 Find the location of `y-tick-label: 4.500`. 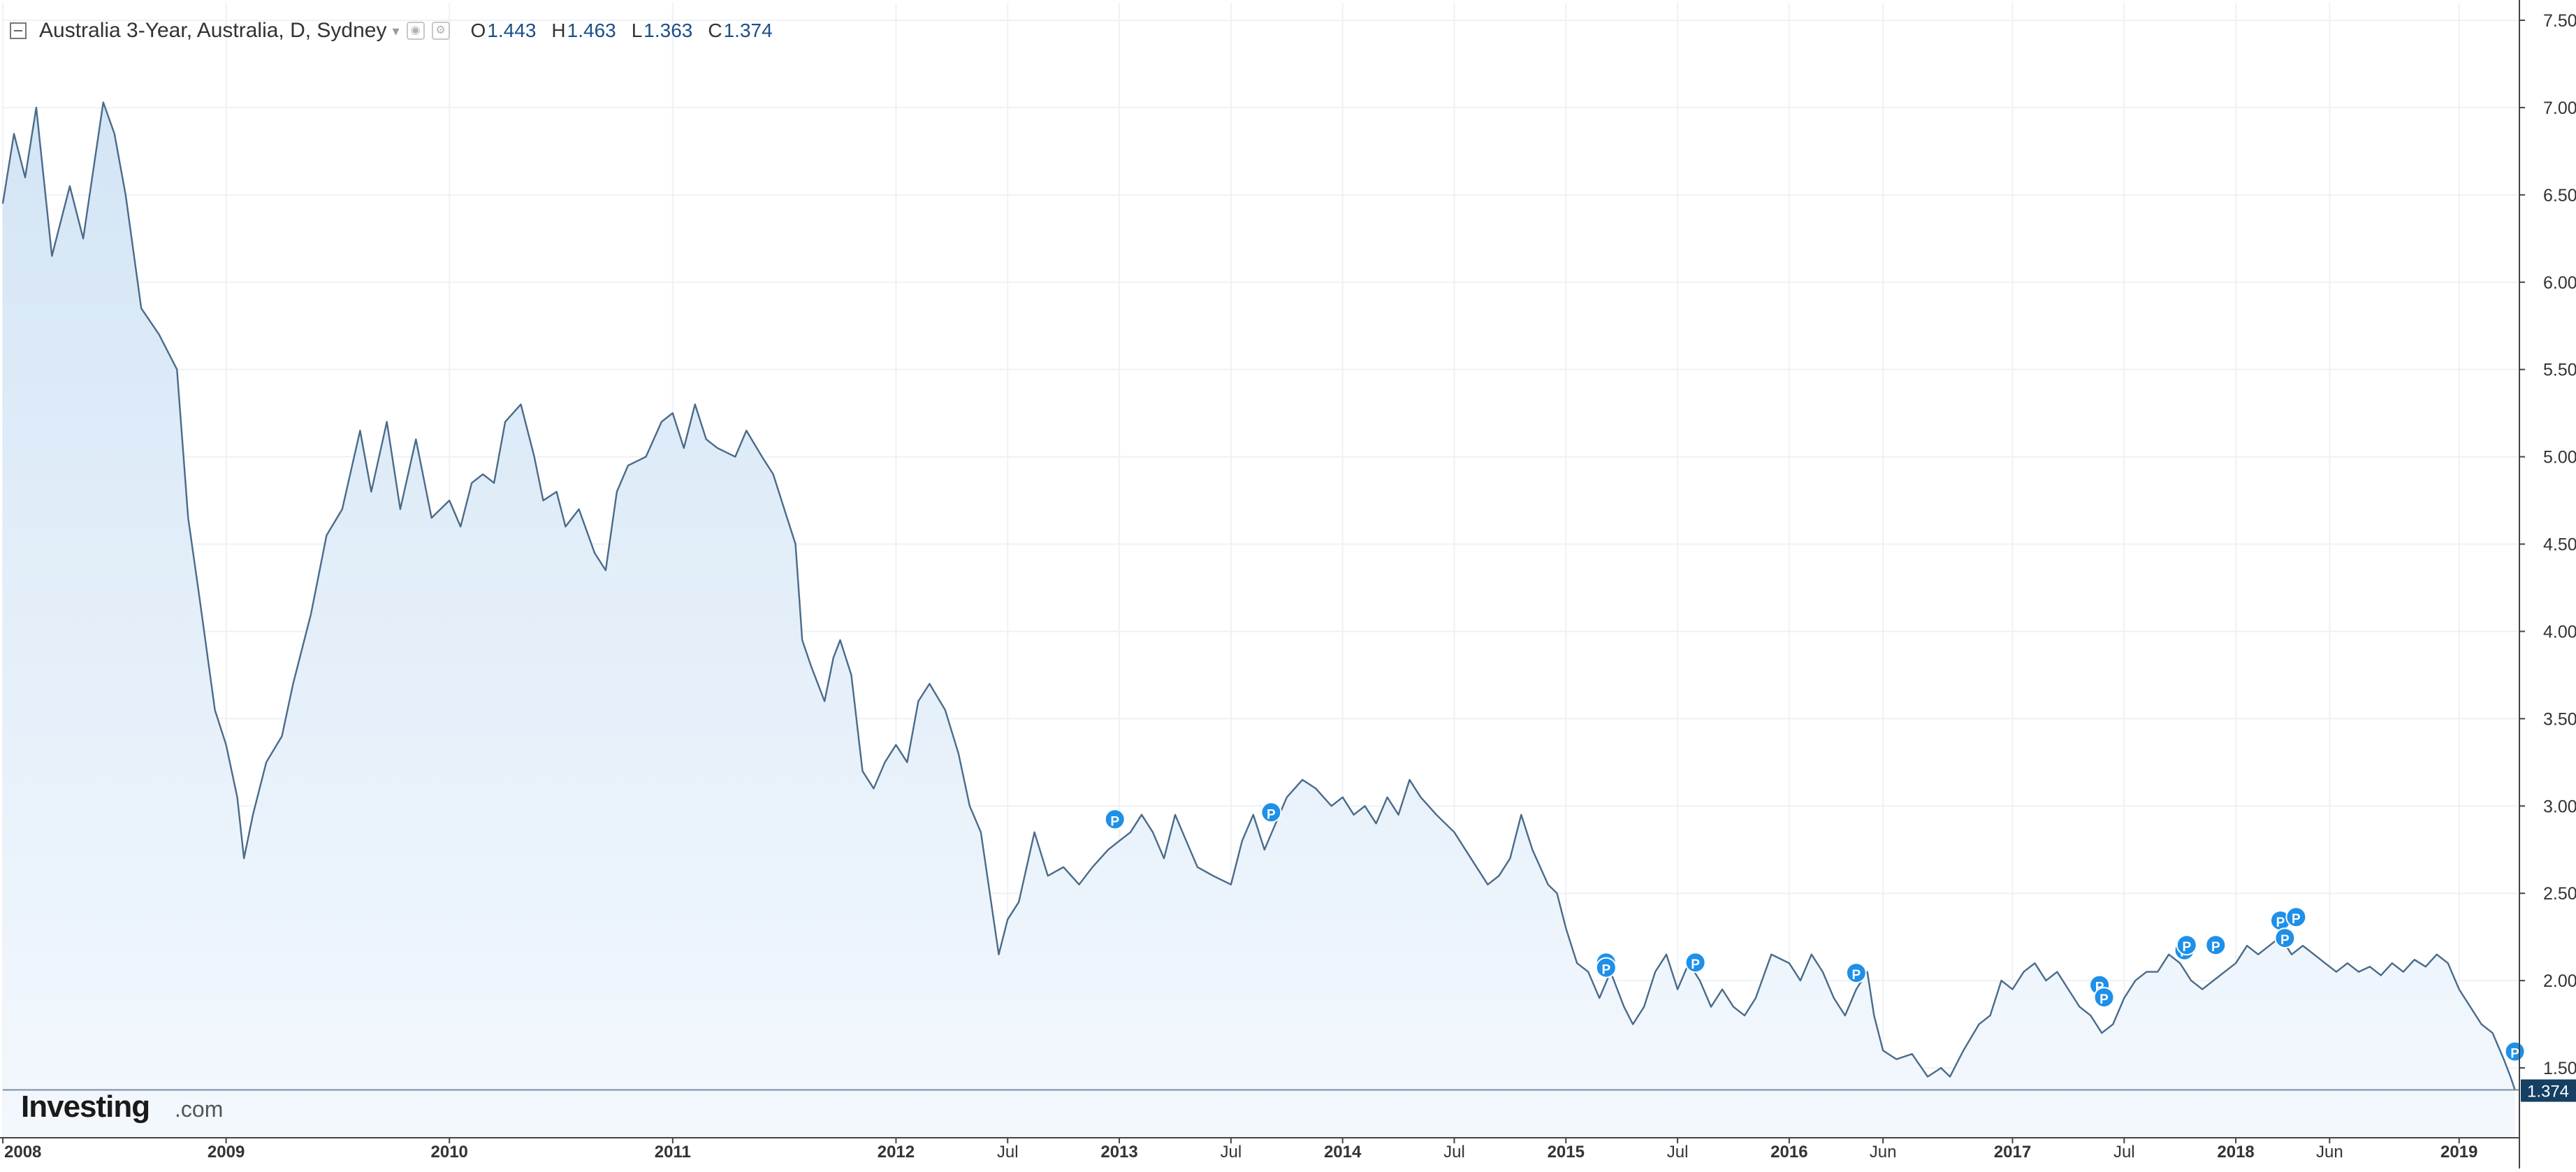

y-tick-label: 4.500 is located at coordinates (2559, 545).